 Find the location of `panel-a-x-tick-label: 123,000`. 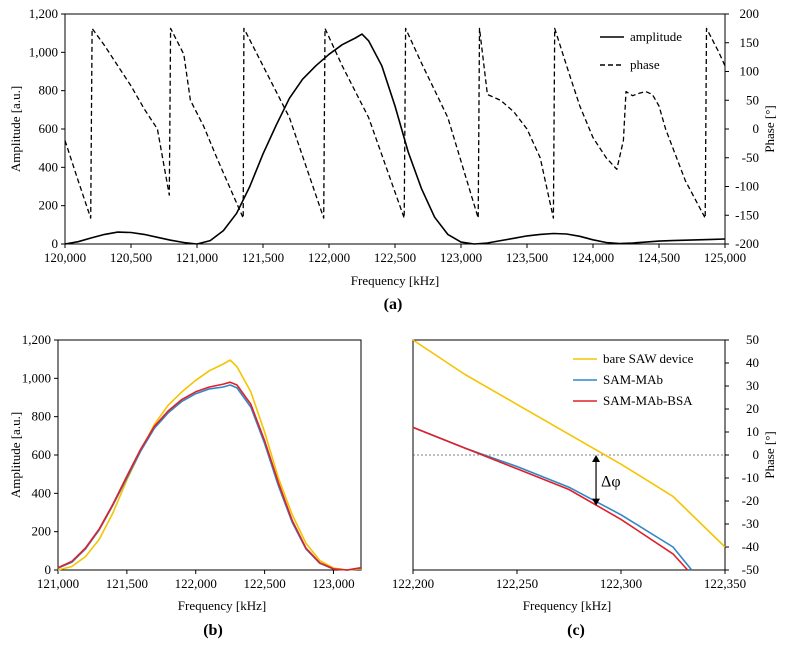

panel-a-x-tick-label: 123,000 is located at coordinates (461, 257).